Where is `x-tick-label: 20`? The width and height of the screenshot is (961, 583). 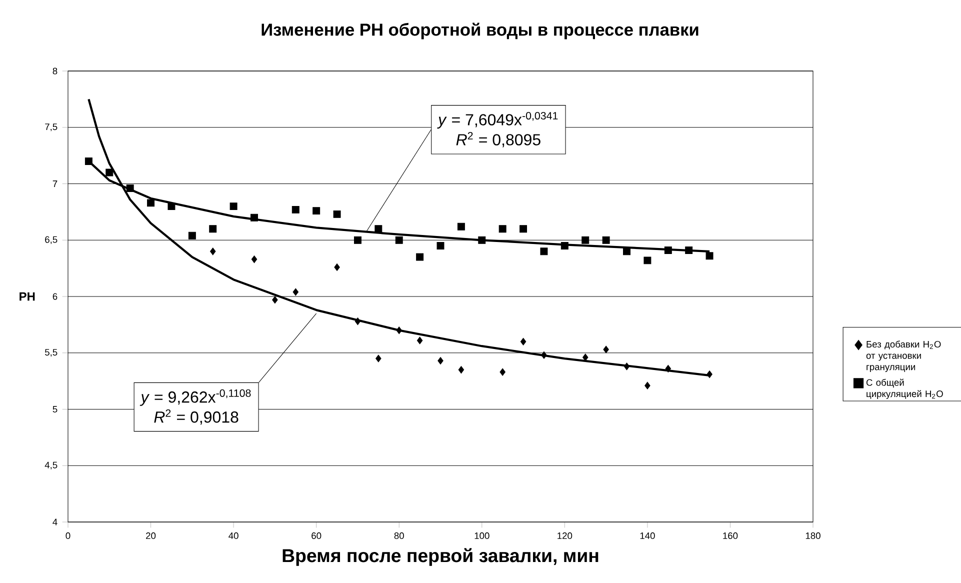
x-tick-label: 20 is located at coordinates (151, 535).